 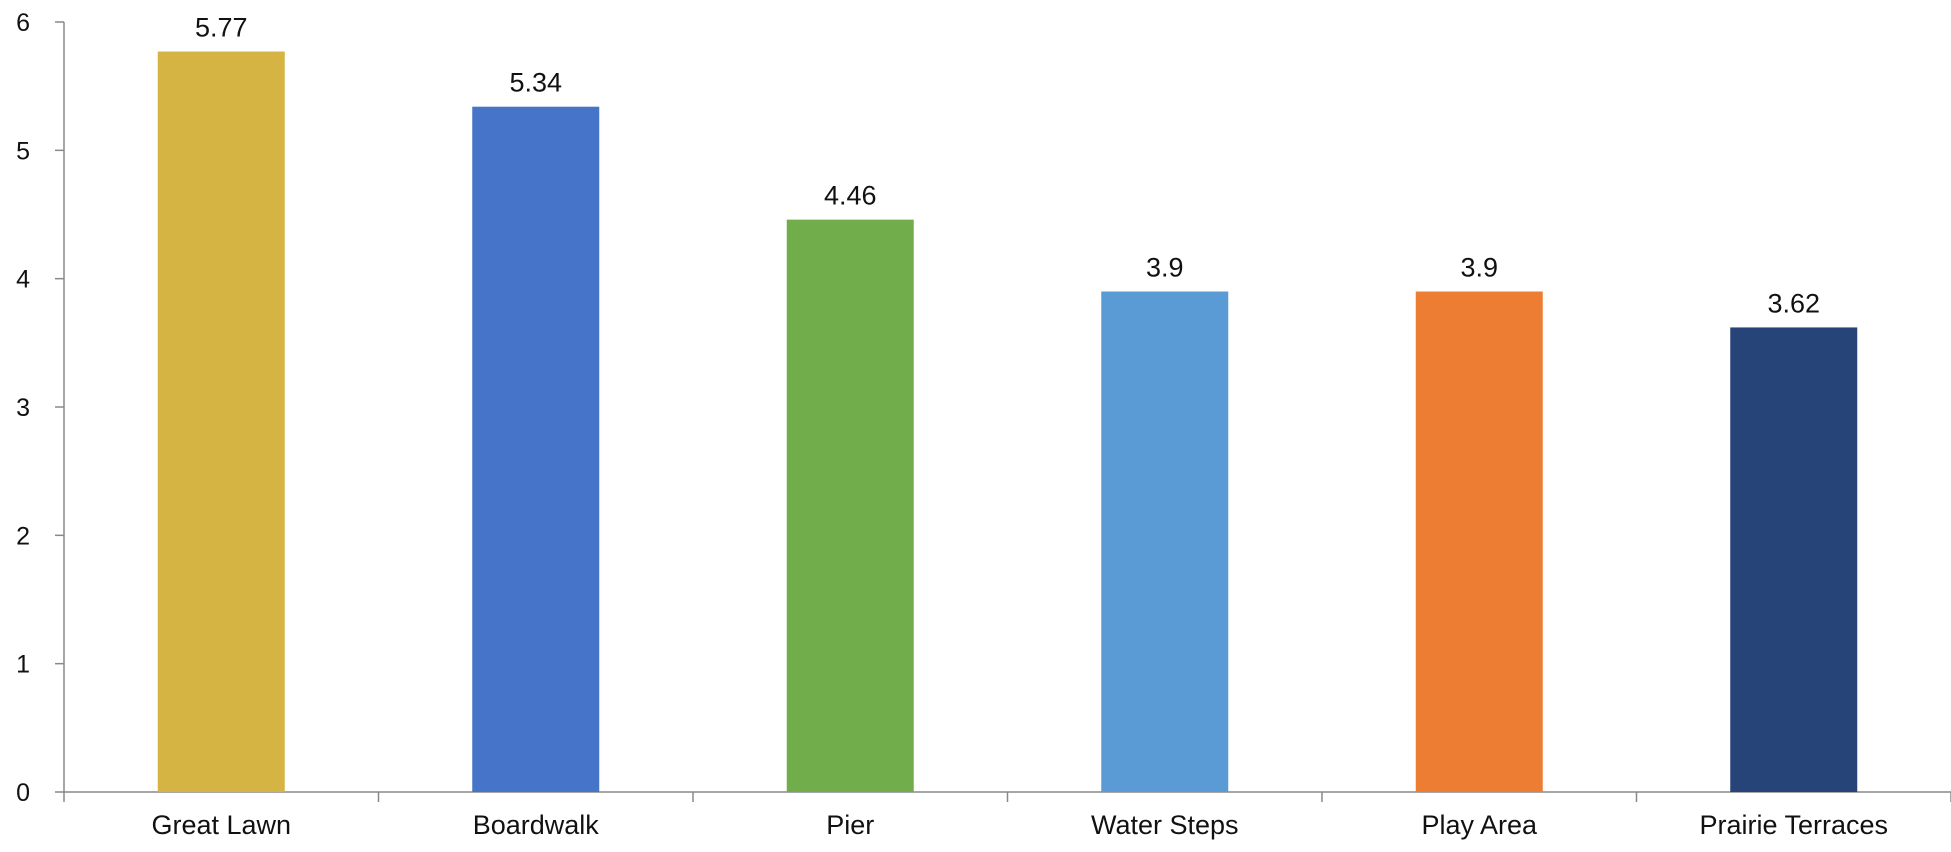 What do you see at coordinates (1165, 541) in the screenshot?
I see `bar-water-steps` at bounding box center [1165, 541].